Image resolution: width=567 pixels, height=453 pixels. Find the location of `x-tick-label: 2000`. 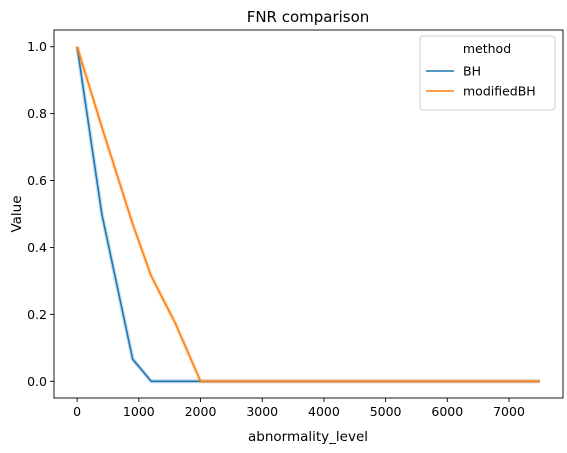

x-tick-label: 2000 is located at coordinates (201, 411).